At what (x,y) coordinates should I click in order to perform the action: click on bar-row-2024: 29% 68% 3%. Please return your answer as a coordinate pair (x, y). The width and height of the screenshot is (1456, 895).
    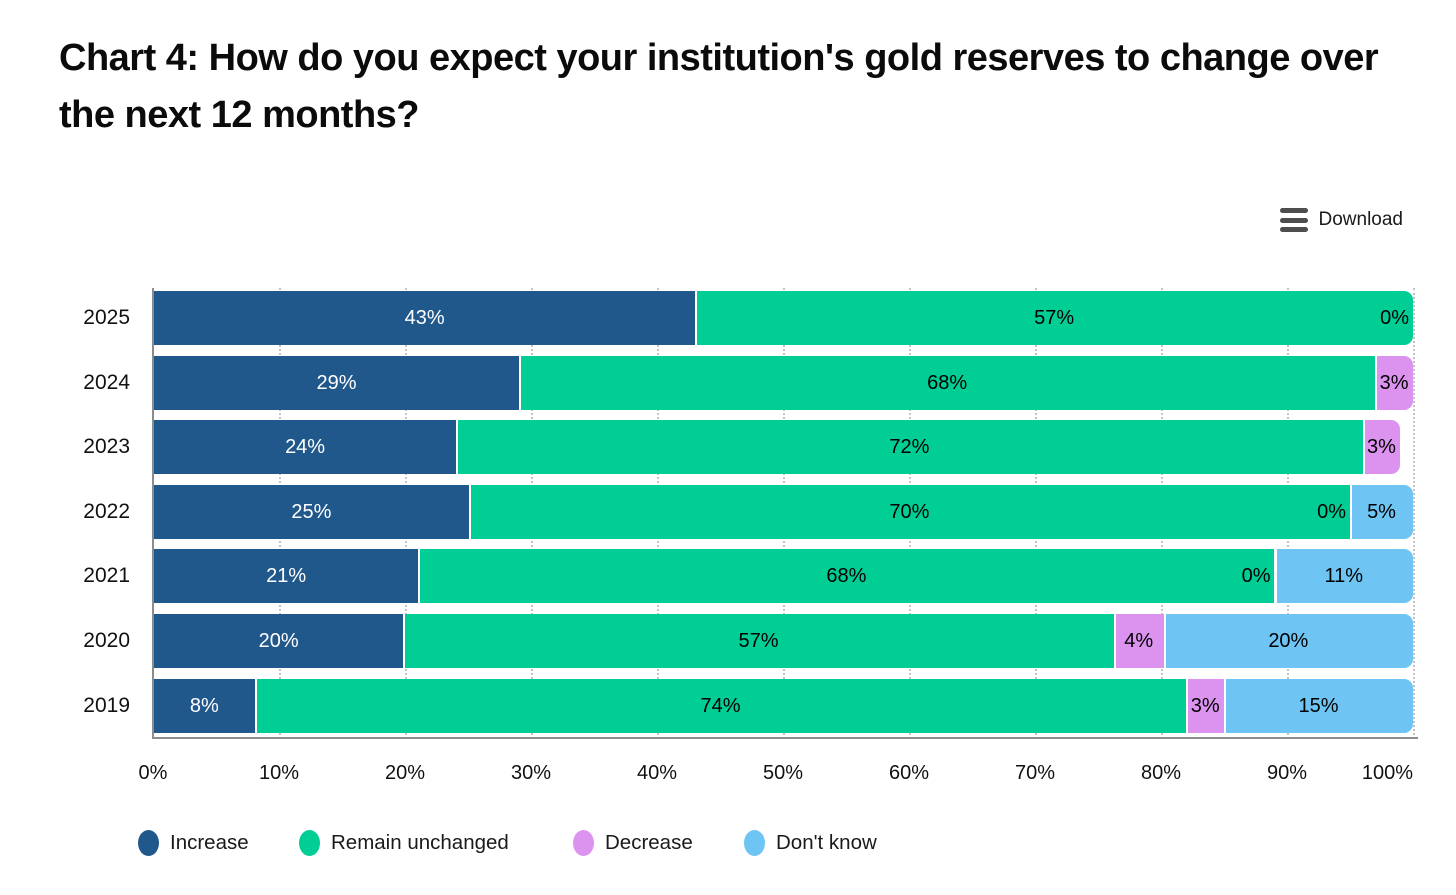
    Looking at the image, I should click on (783, 383).